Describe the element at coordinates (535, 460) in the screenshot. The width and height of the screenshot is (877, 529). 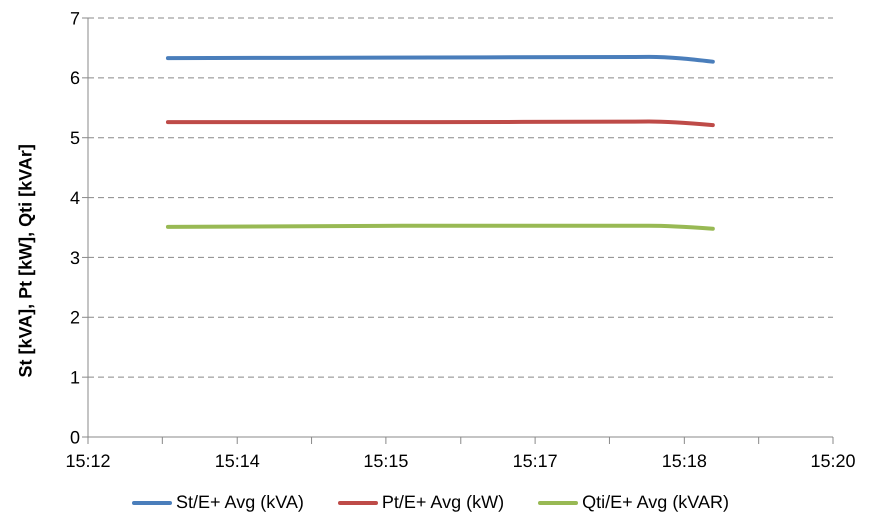
I see `x-tick-label: 15:17` at that location.